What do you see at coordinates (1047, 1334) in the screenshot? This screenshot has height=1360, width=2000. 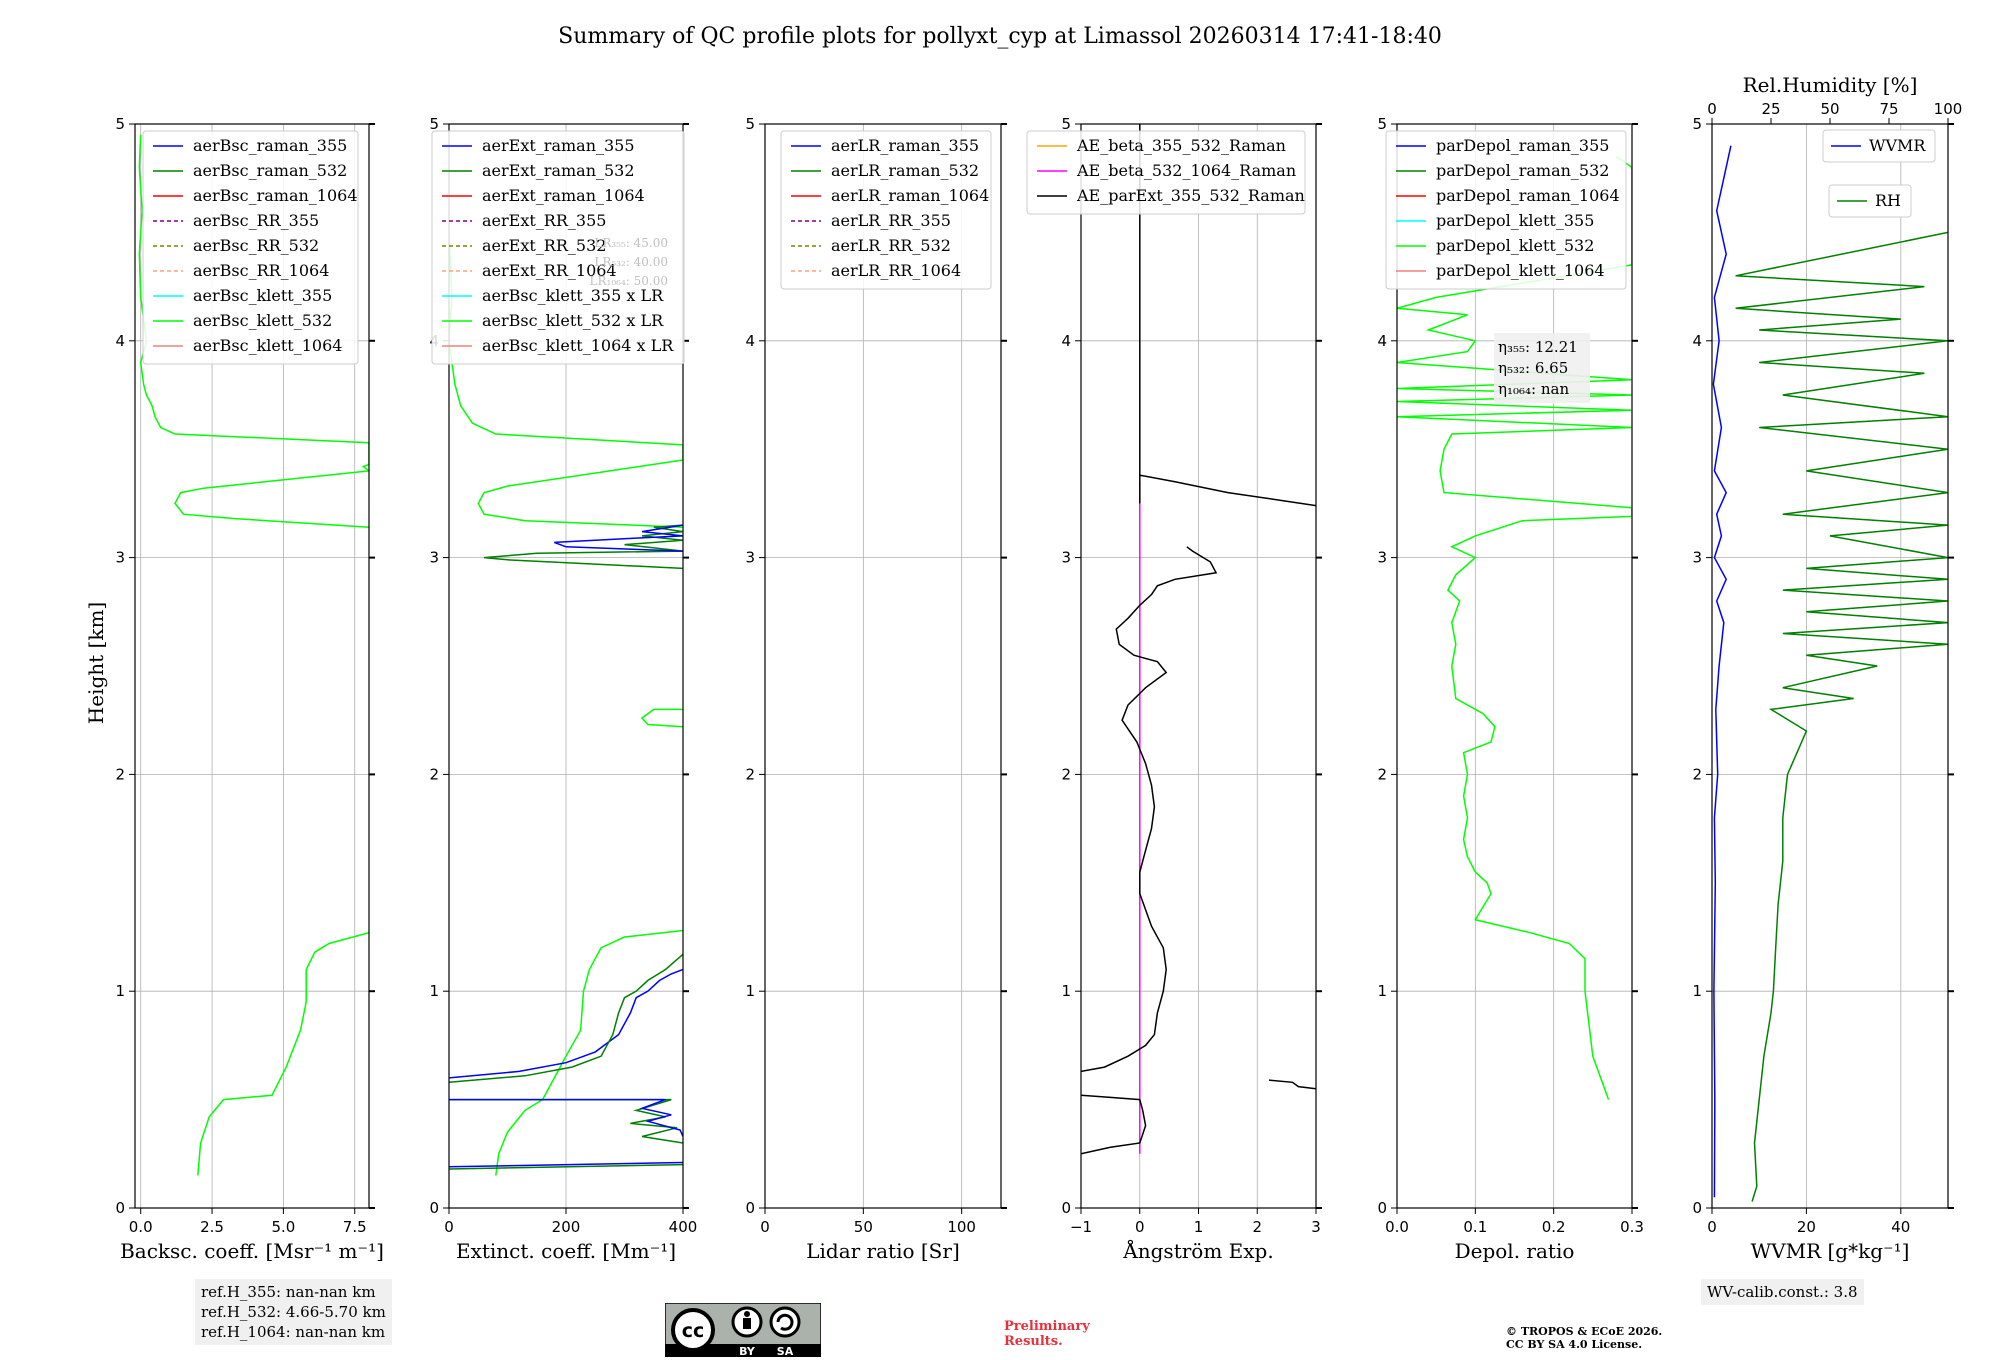 I see `preliminary-note: Preliminary Results.` at bounding box center [1047, 1334].